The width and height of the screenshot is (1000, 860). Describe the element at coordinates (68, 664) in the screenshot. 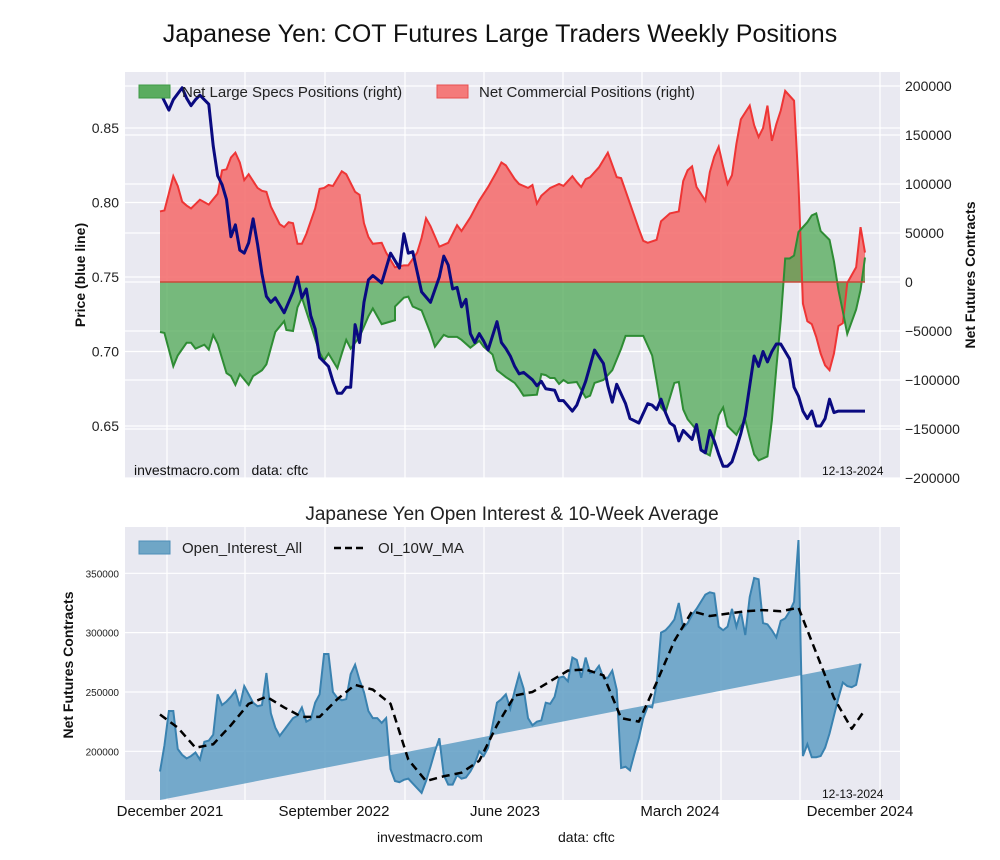

I see `open-interest-y-label: Net Futures Contracts` at that location.